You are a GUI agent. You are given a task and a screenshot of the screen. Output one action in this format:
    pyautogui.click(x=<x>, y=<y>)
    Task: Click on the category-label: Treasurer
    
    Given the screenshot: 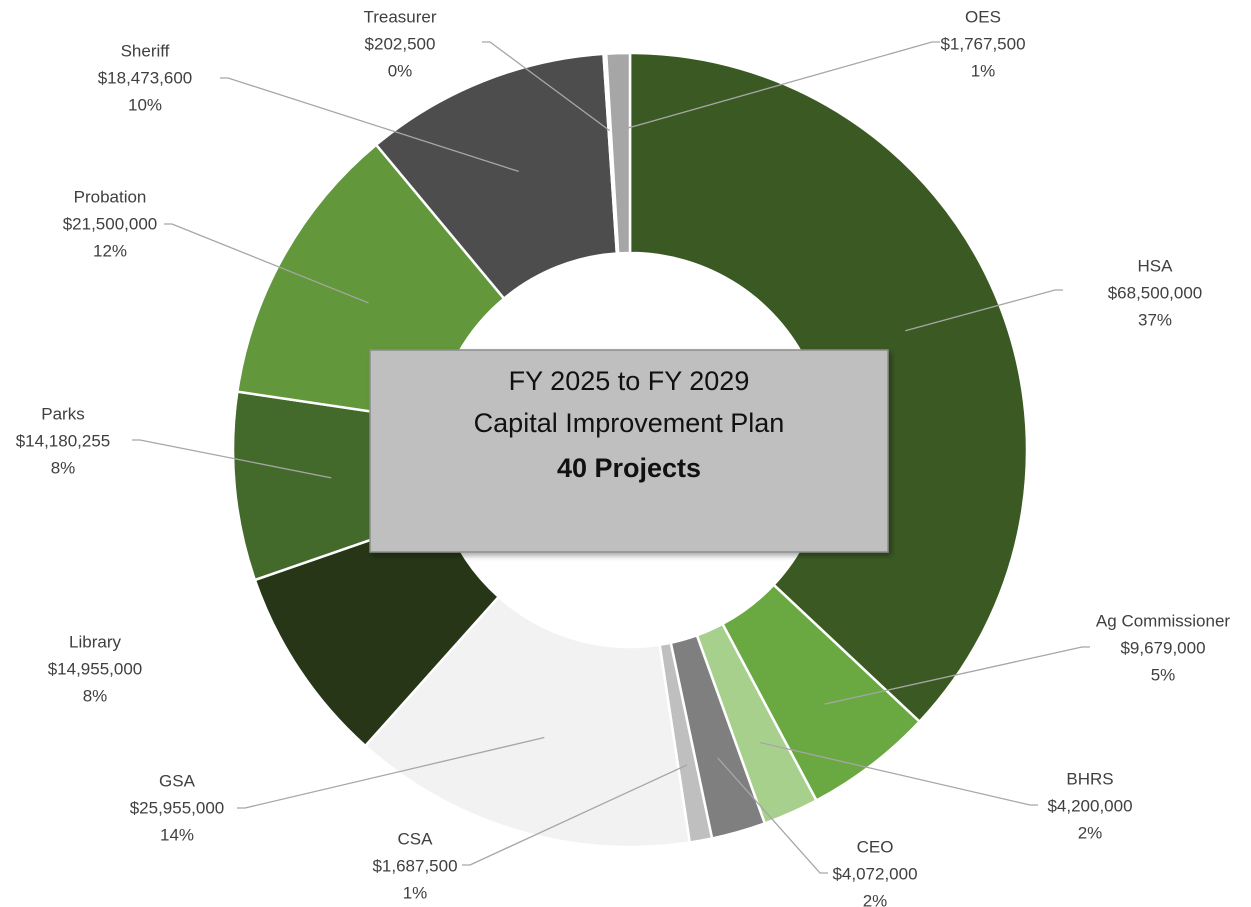 What is the action you would take?
    pyautogui.click(x=399, y=16)
    